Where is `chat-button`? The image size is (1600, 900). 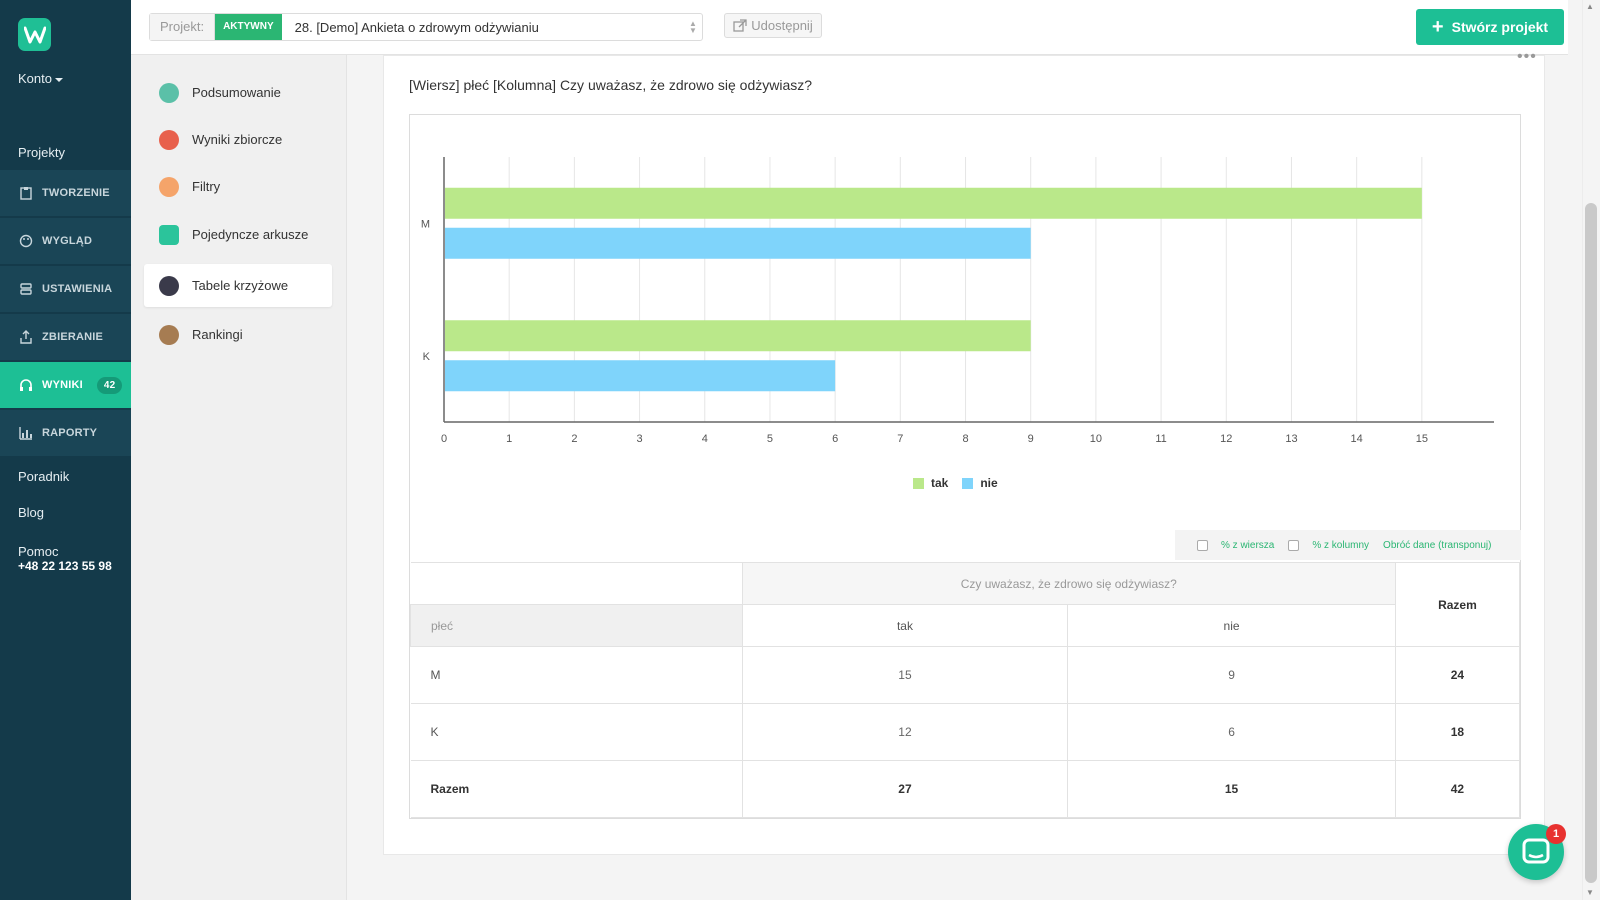 chat-button is located at coordinates (1536, 852).